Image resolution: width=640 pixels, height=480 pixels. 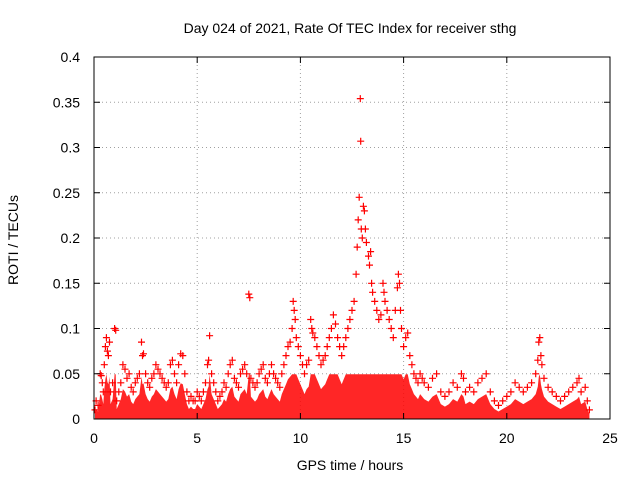 What do you see at coordinates (71, 238) in the screenshot?
I see `y-tick-label: 0.2` at bounding box center [71, 238].